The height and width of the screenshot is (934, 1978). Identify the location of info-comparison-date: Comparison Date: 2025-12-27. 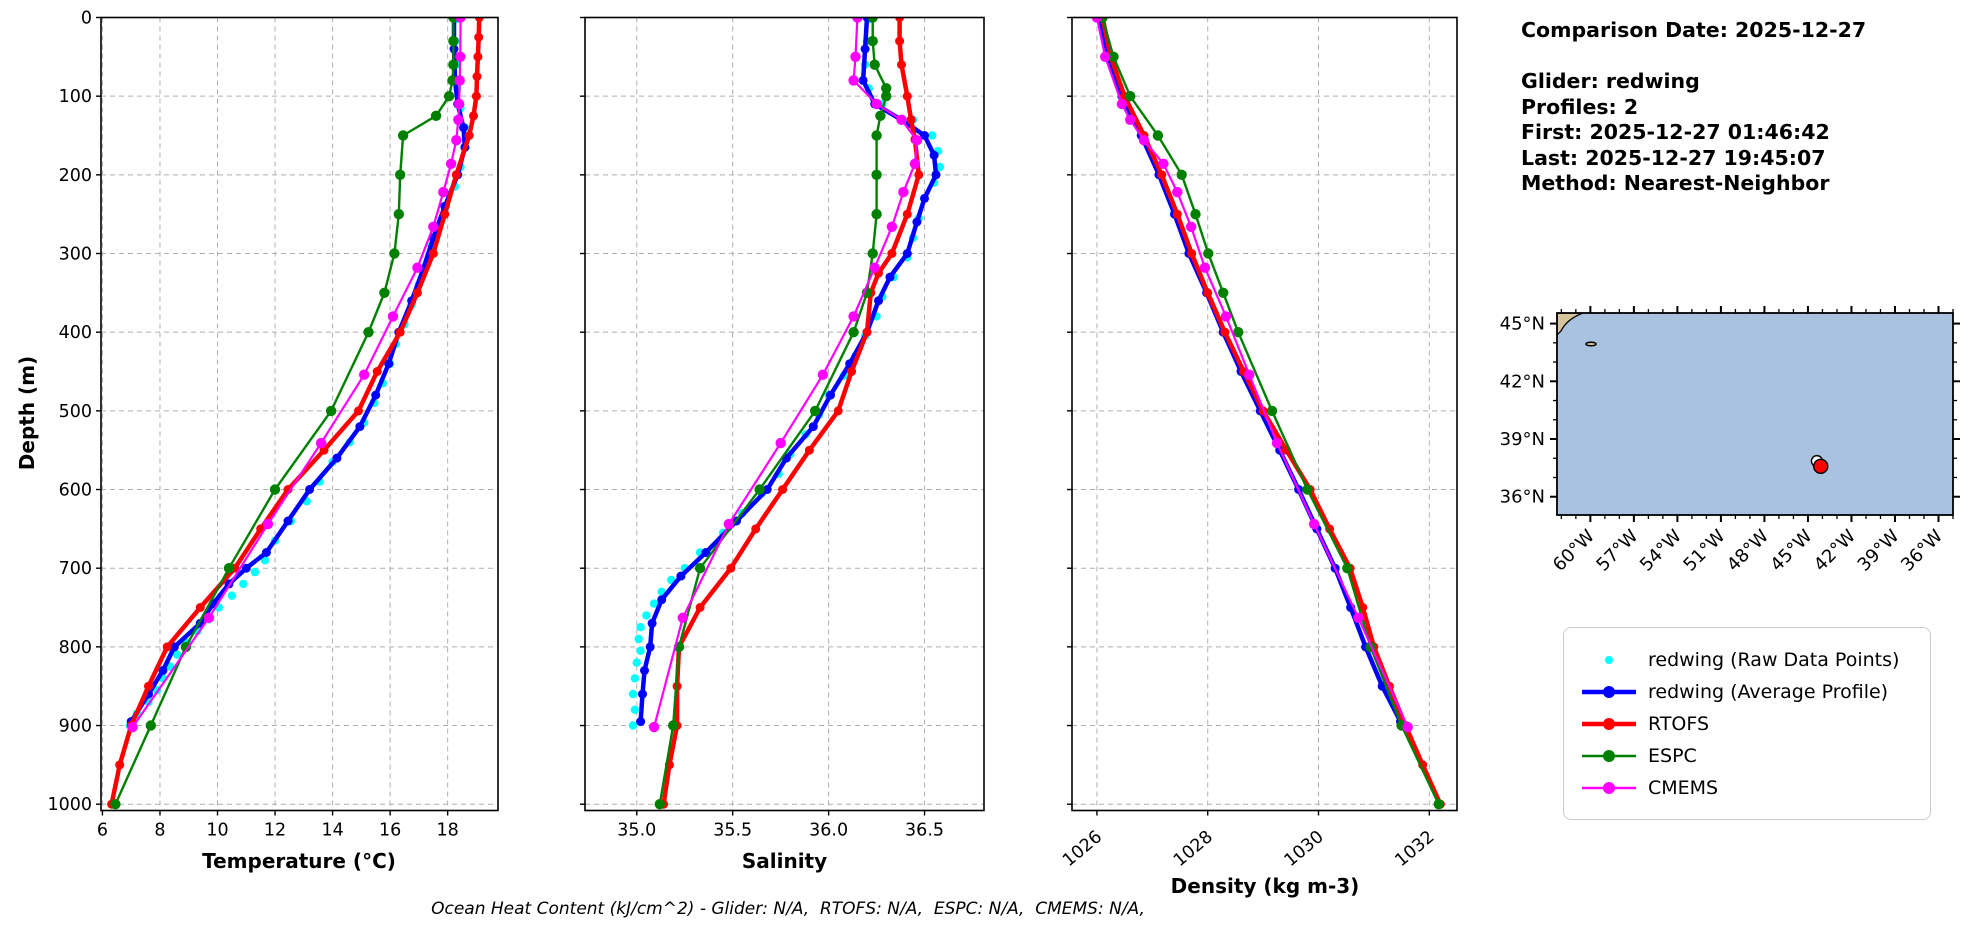
(1694, 30).